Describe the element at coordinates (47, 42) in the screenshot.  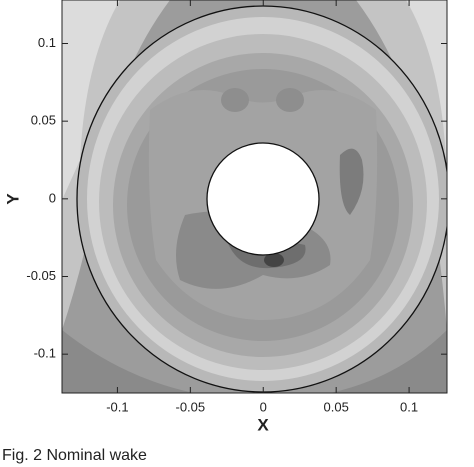
I see `y-tick-label: 0.1` at that location.